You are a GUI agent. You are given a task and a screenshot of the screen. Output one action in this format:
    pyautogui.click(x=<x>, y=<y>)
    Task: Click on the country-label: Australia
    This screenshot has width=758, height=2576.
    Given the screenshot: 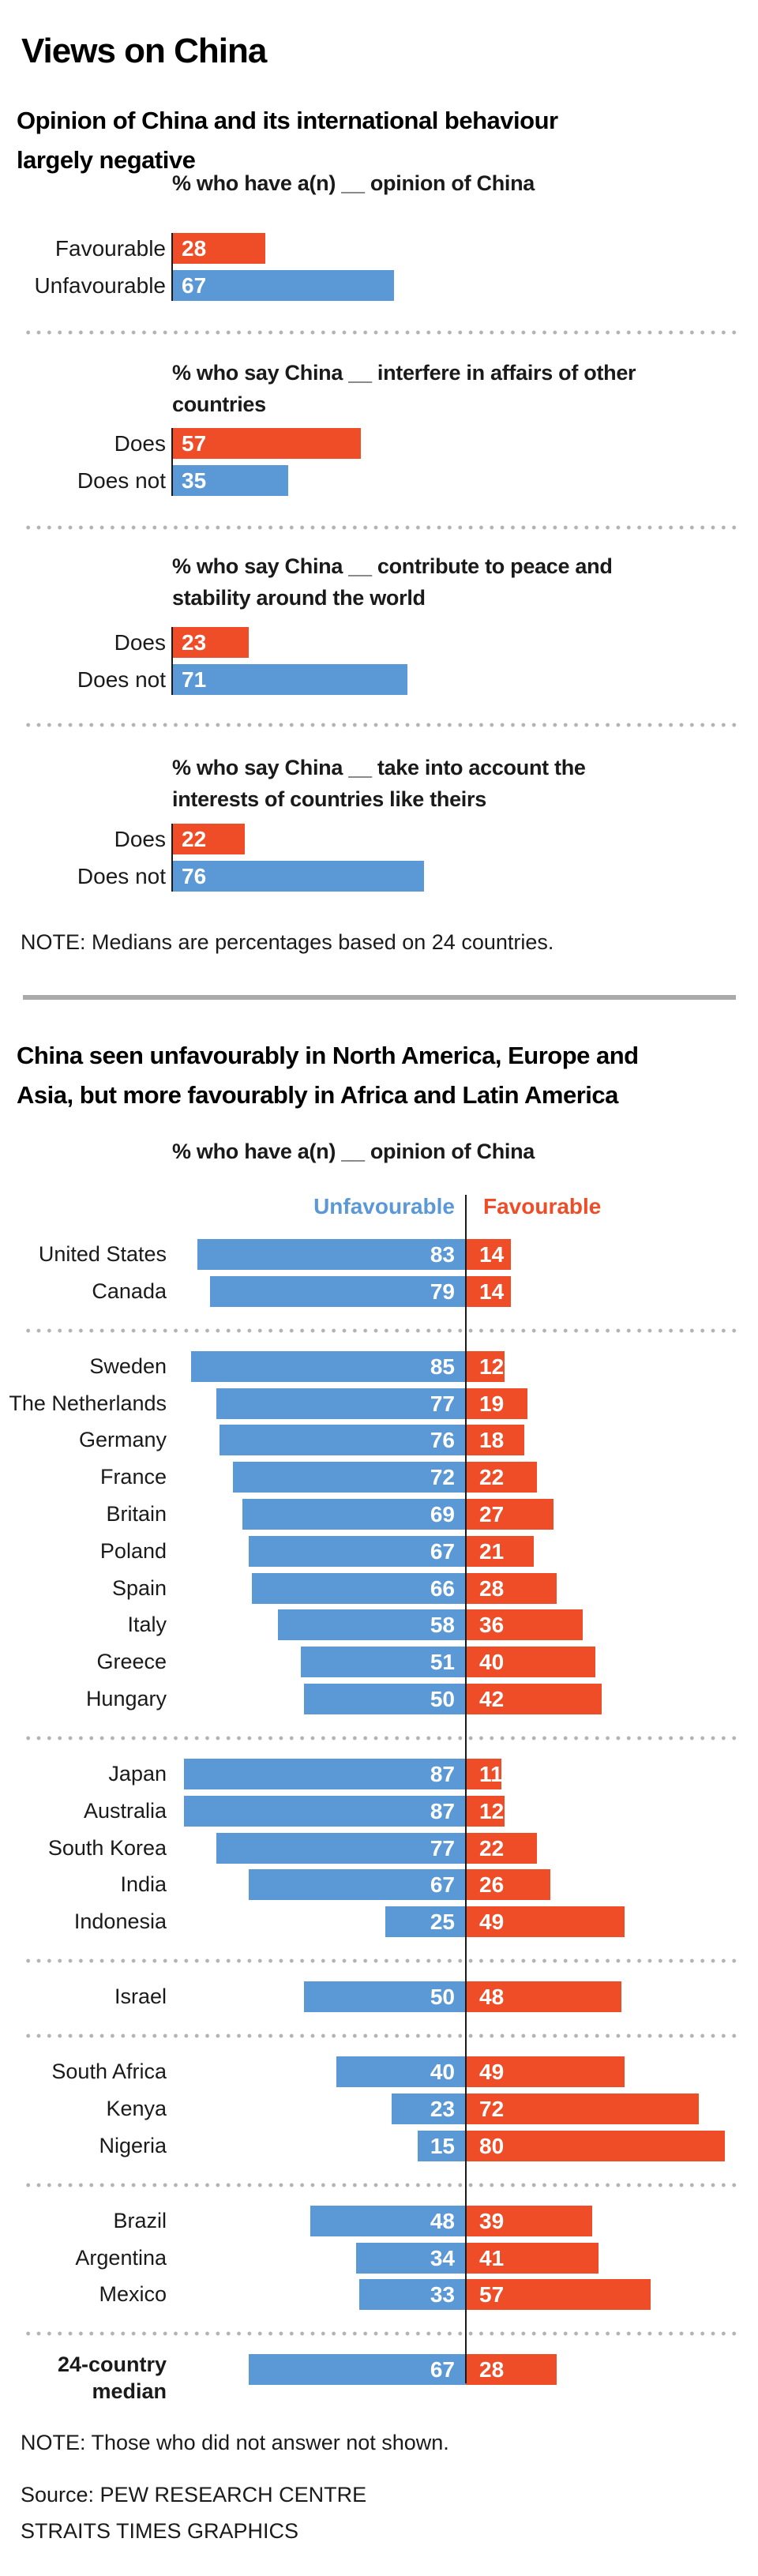 What is the action you would take?
    pyautogui.click(x=125, y=1811)
    